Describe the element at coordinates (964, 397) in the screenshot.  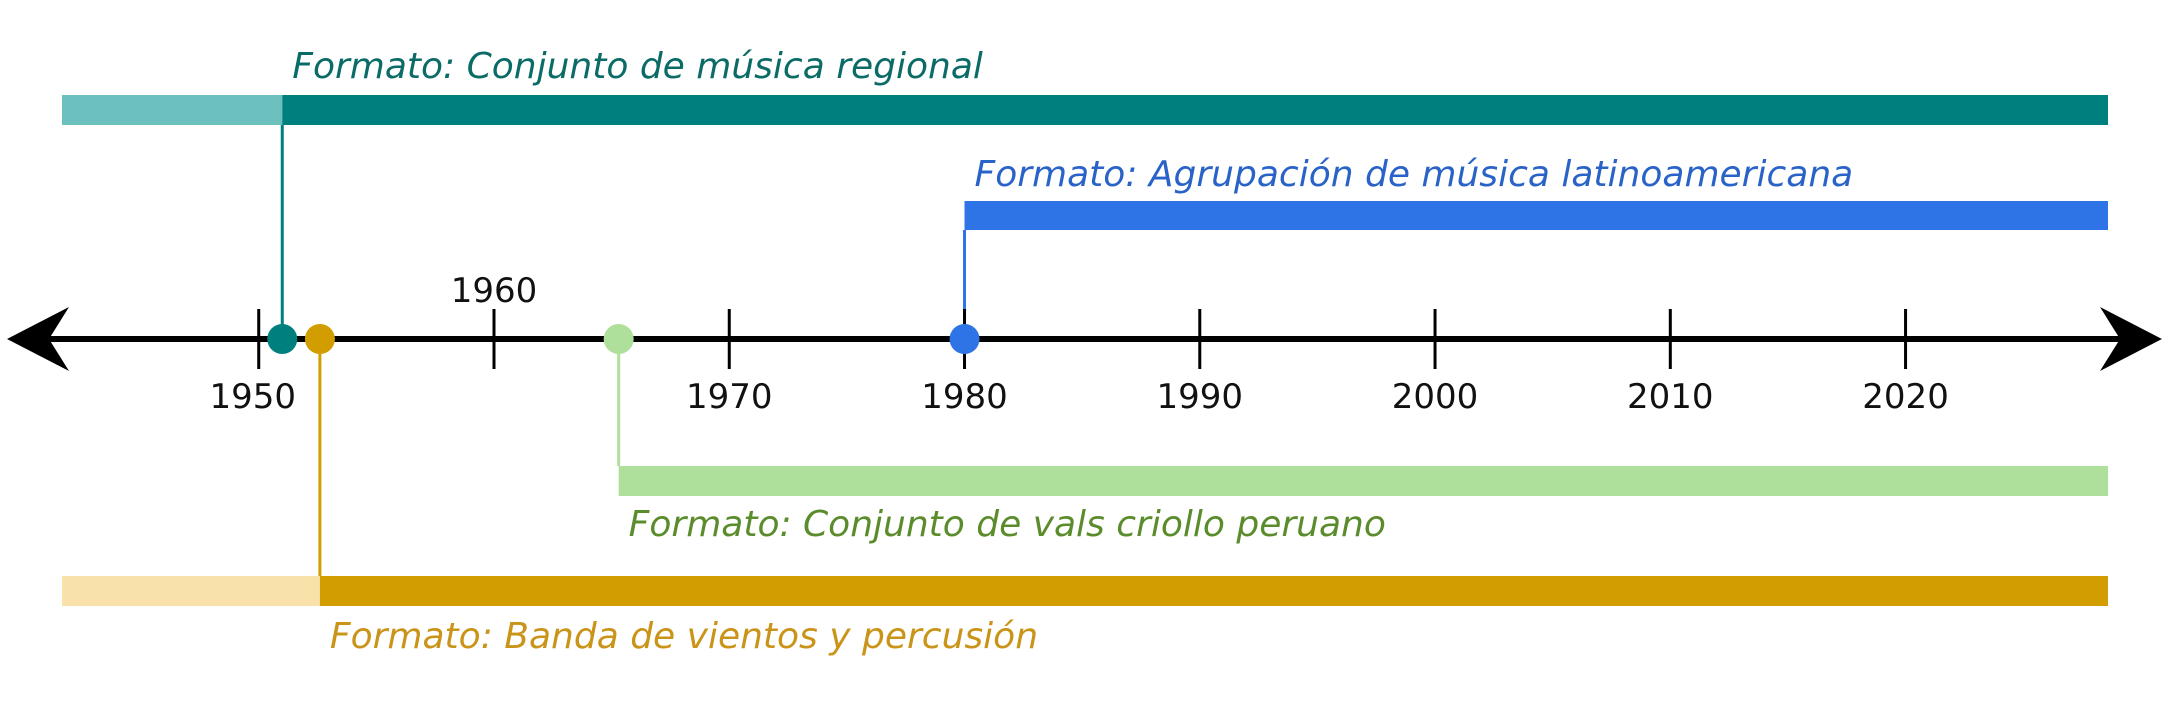
I see `tick-label: 1980` at that location.